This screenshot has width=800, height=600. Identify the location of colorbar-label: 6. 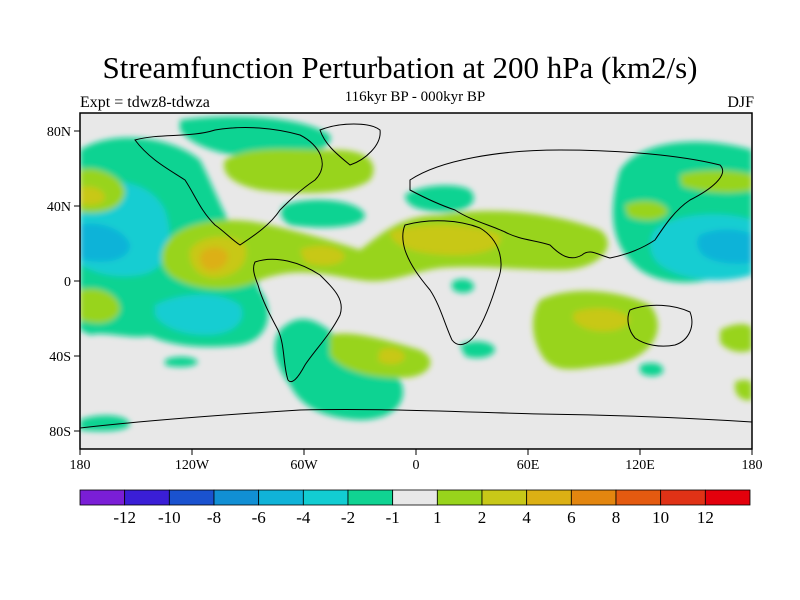
(571, 517).